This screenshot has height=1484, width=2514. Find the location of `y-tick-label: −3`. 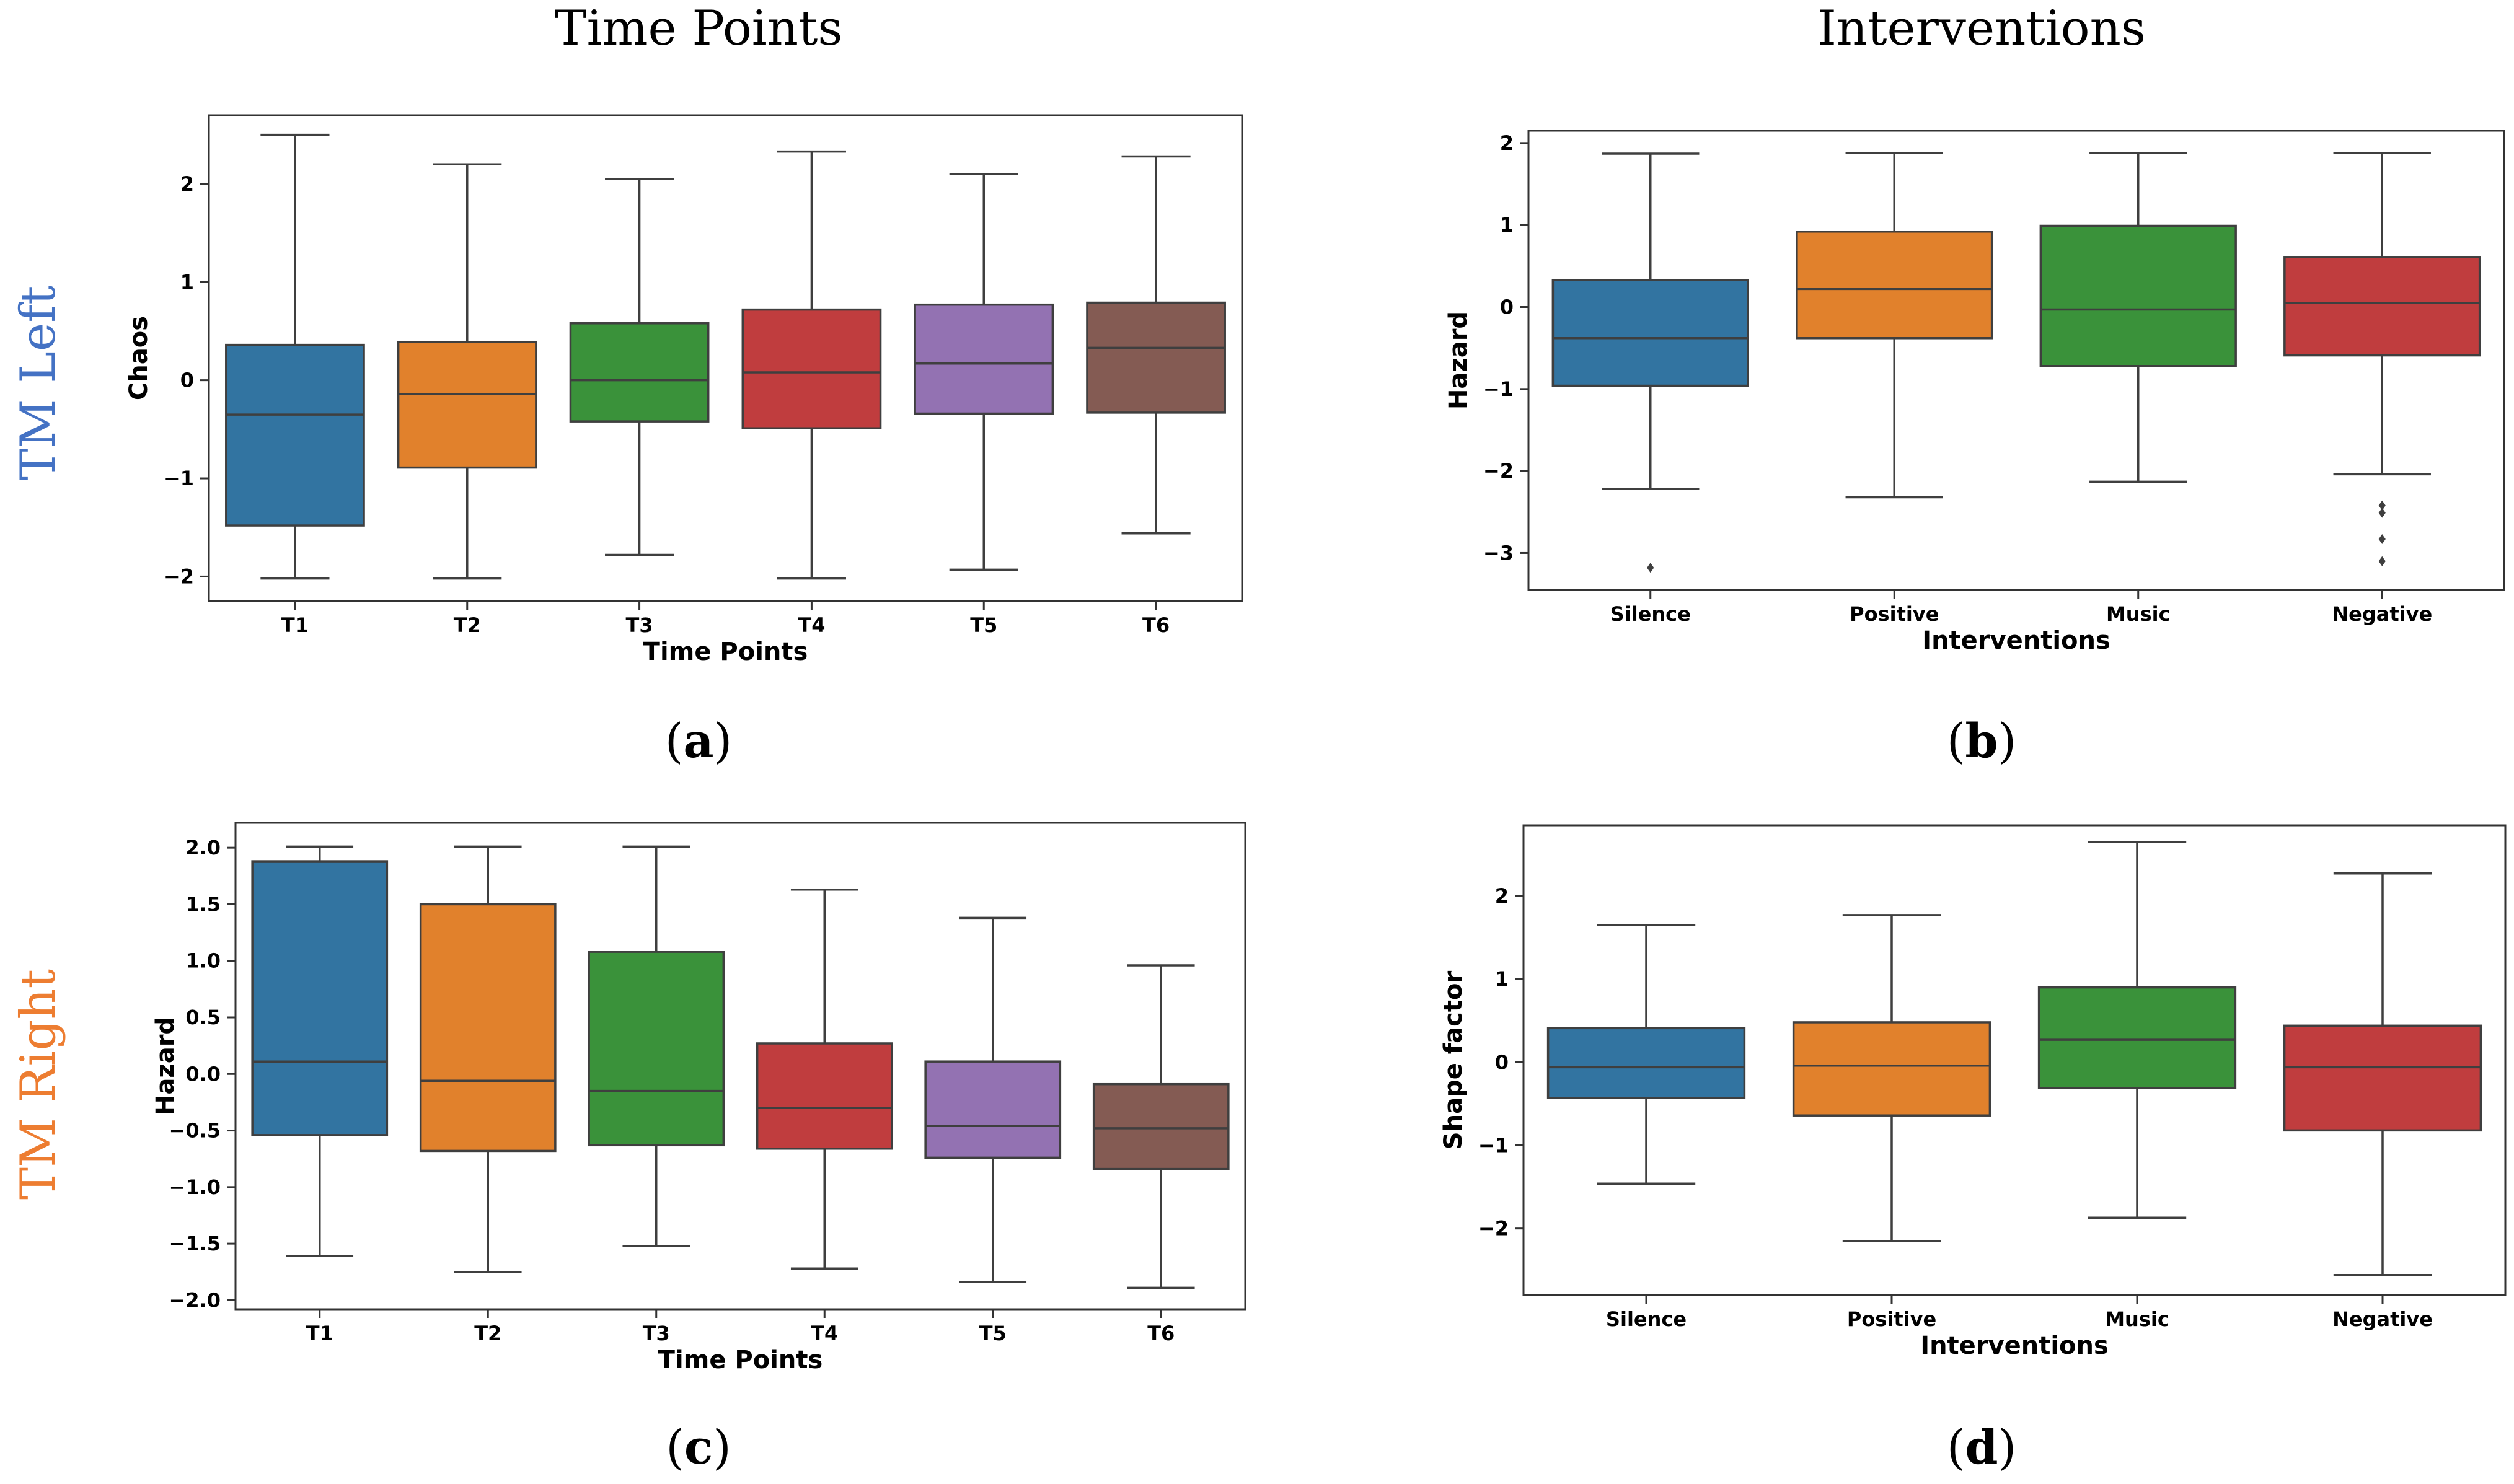

y-tick-label: −3 is located at coordinates (1498, 552).